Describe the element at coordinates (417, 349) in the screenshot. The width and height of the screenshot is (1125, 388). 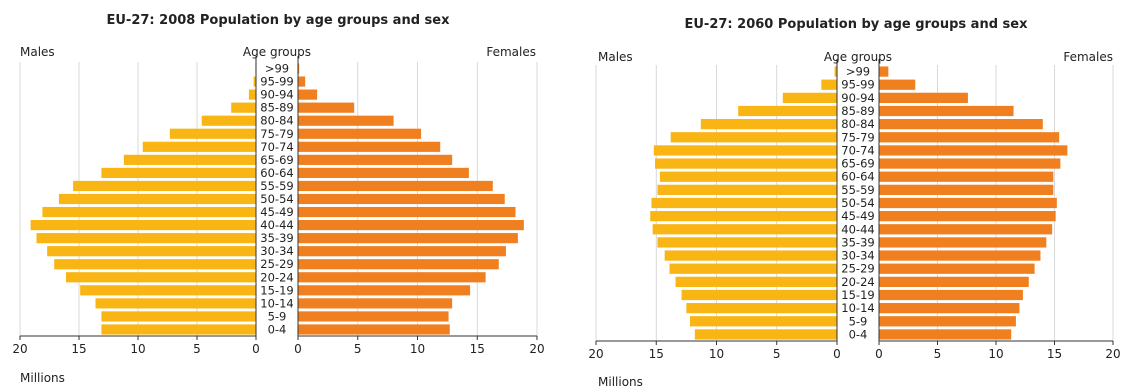
I see `chart-1-female-tick-label: 10` at that location.